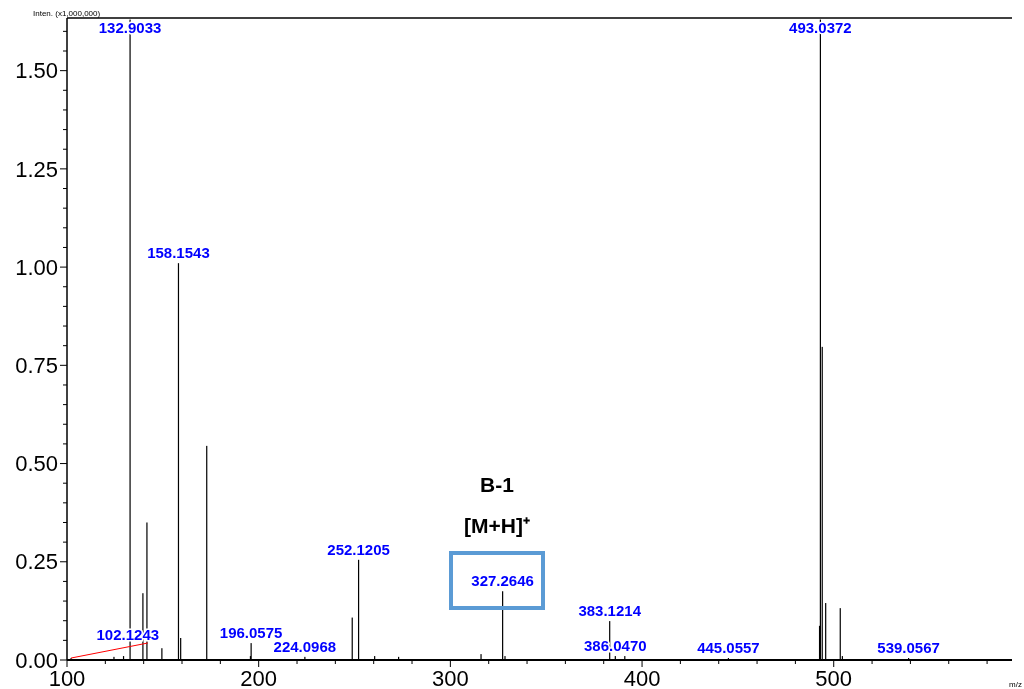  I want to click on annotation: [M+H]⁺, so click(497, 525).